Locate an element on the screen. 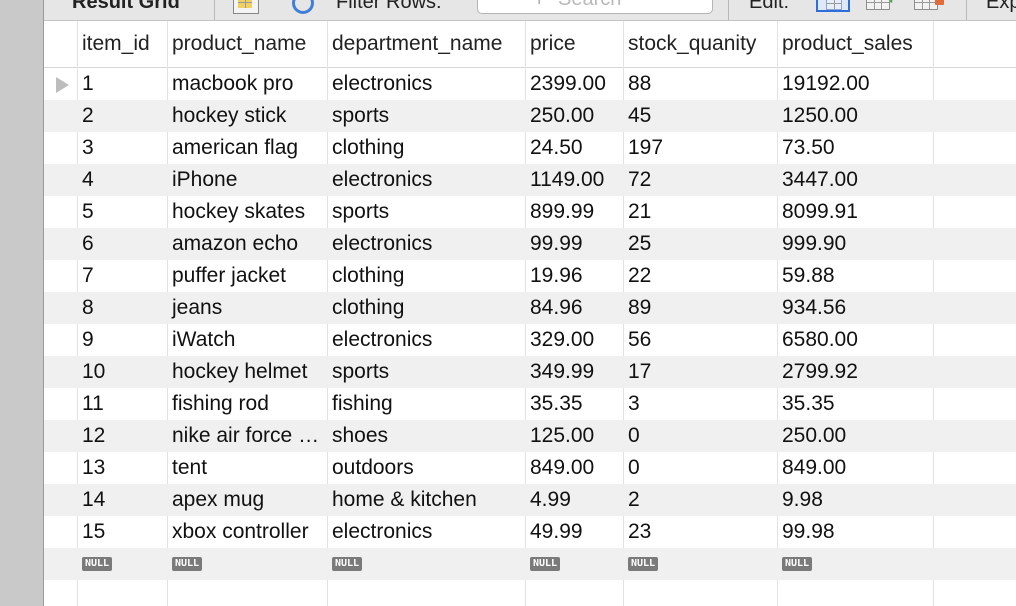  table-row: 2 hockey stick sports 250.00 45 1250.00 is located at coordinates (530, 116).